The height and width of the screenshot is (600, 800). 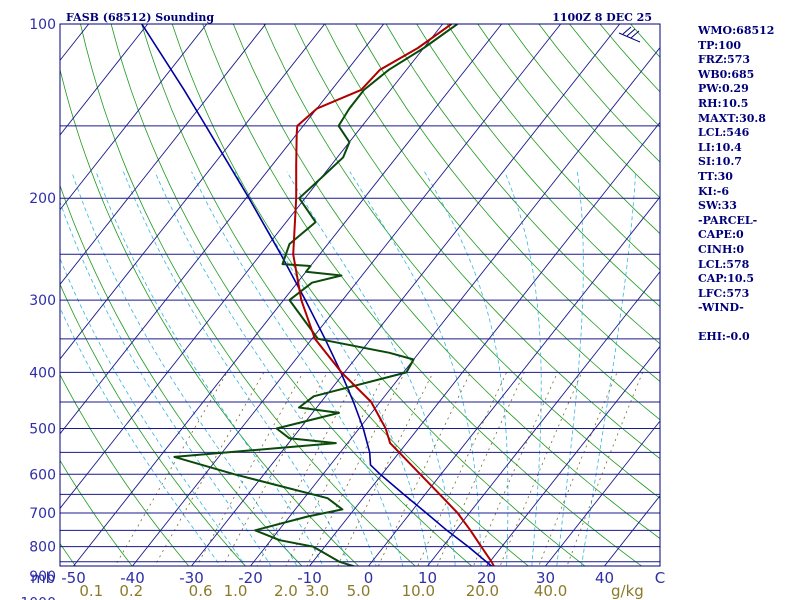 I want to click on temperature-tick-label: 40, so click(x=604, y=578).